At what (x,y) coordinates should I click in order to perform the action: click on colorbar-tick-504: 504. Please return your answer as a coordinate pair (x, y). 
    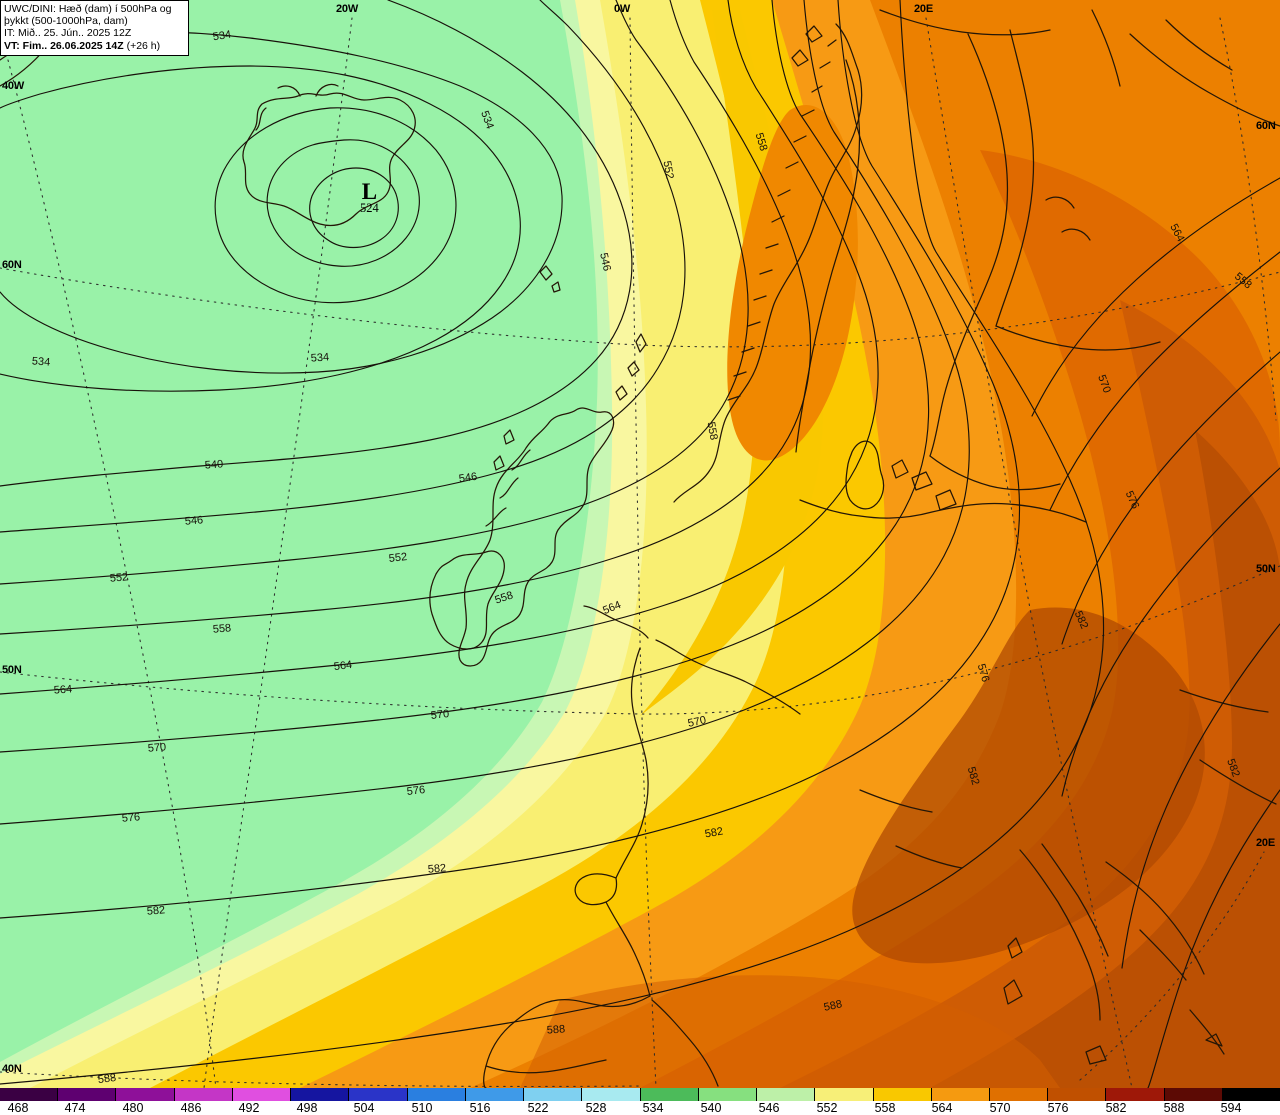
    Looking at the image, I should click on (364, 1108).